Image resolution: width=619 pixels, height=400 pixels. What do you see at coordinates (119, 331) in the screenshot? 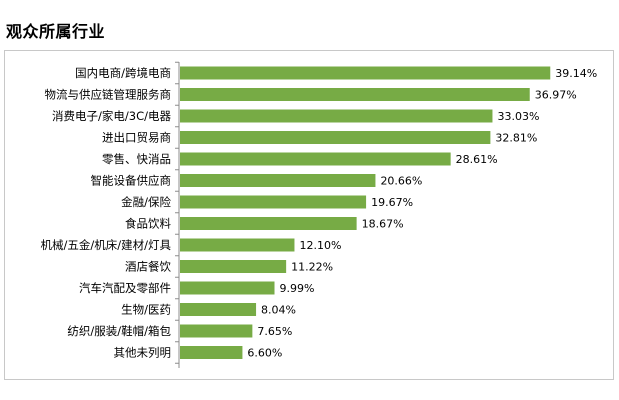
I see `category-label: 纺织/服装/鞋帽/箱包` at bounding box center [119, 331].